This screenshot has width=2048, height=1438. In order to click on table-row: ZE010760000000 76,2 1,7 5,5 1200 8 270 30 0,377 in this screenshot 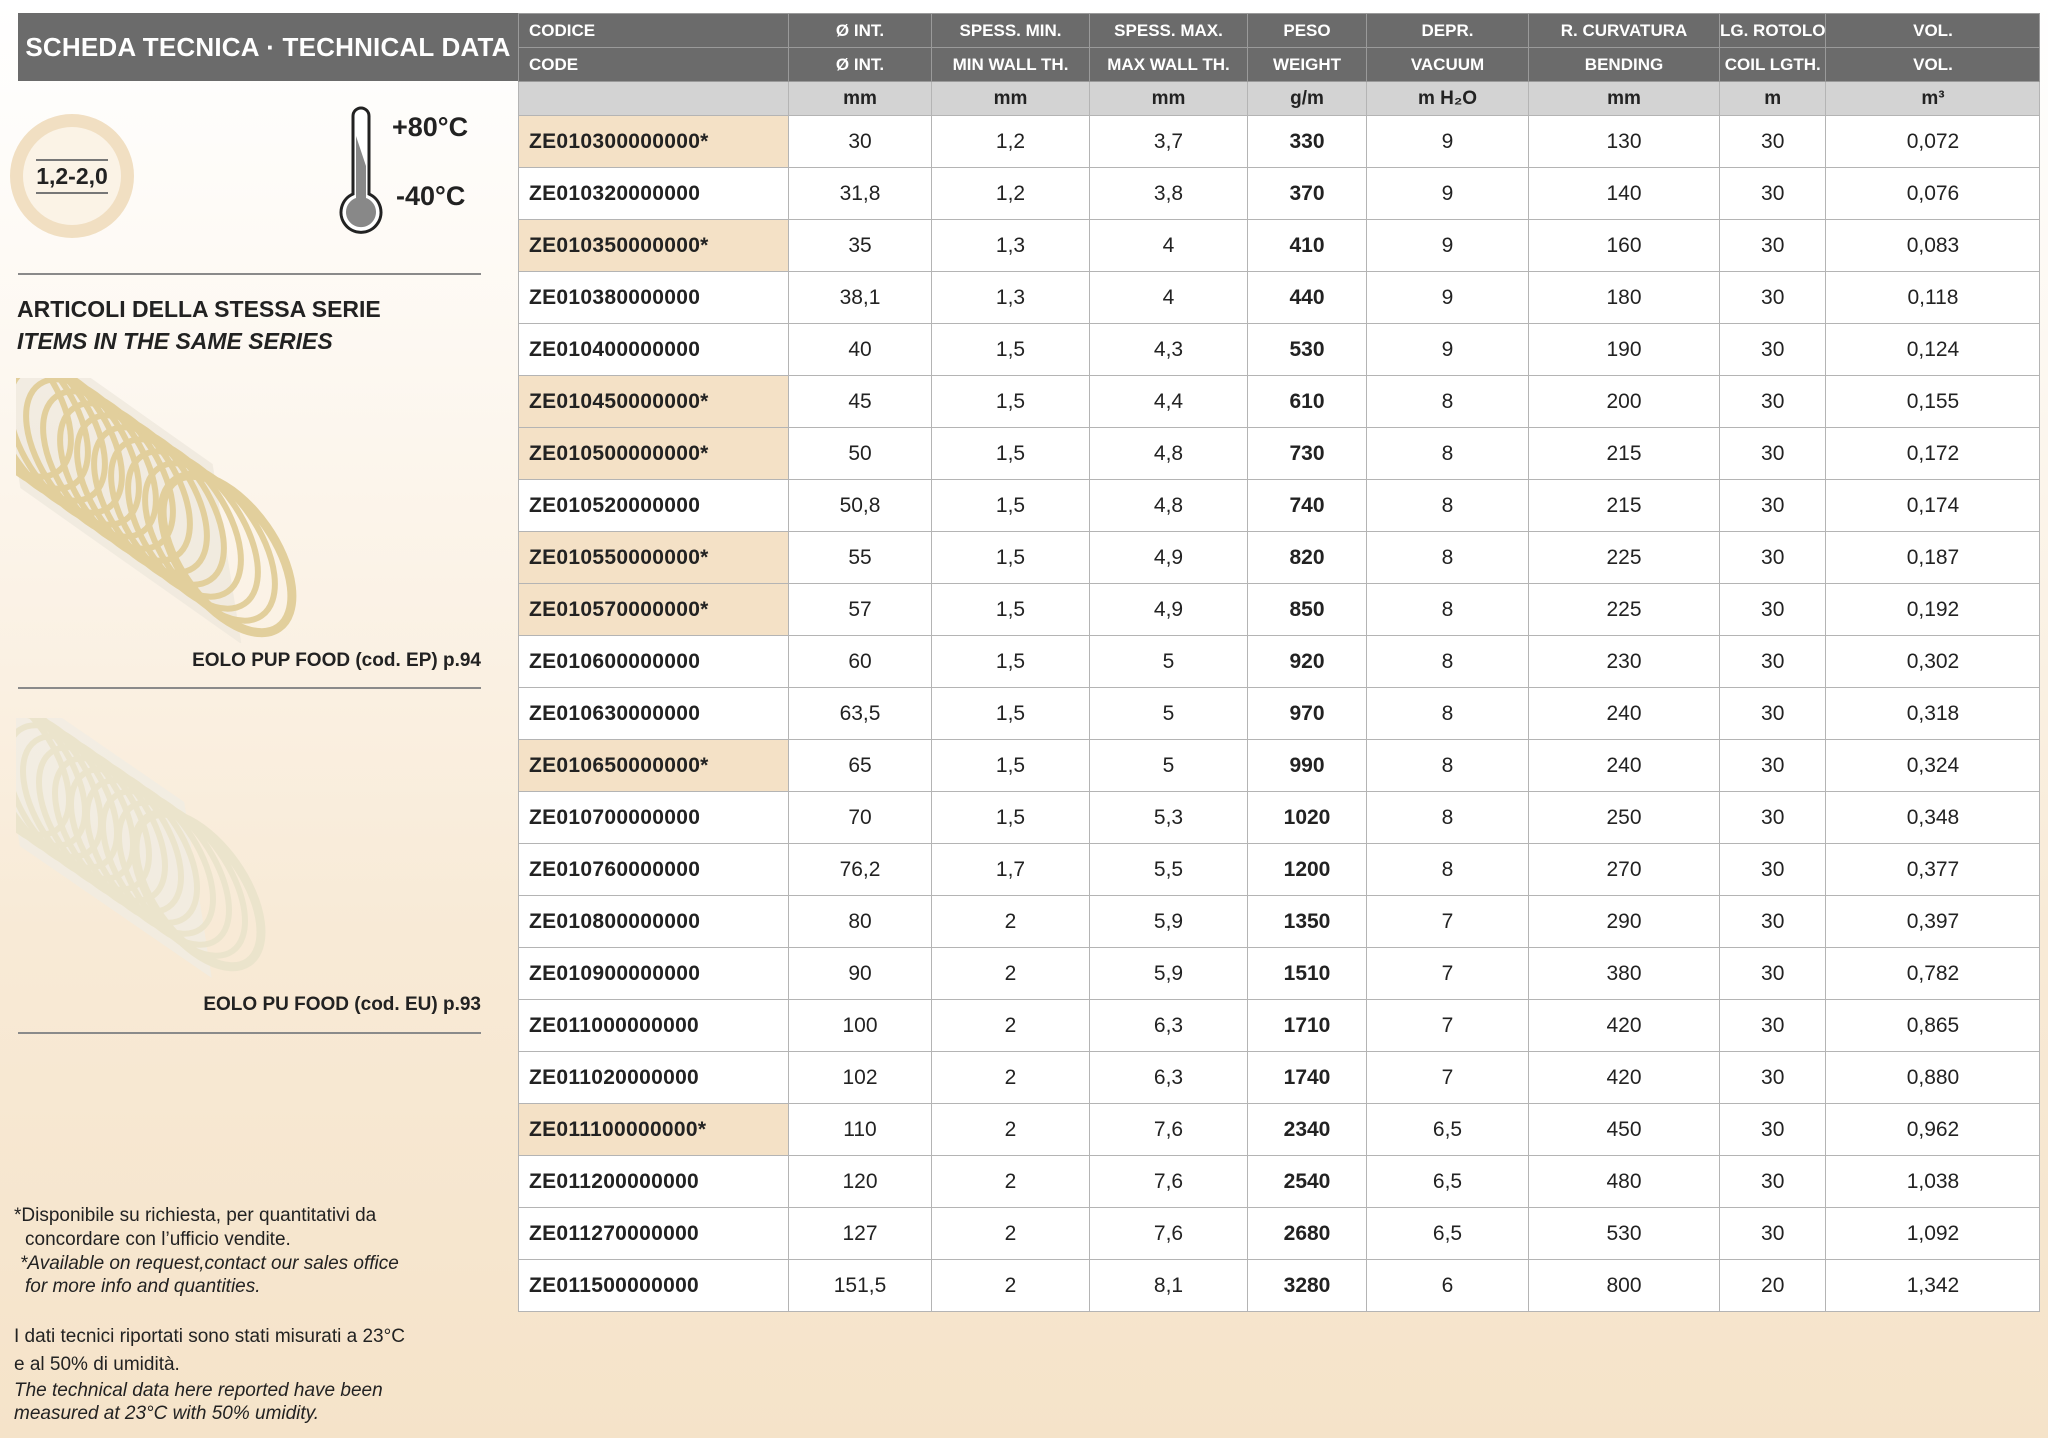, I will do `click(1279, 869)`.